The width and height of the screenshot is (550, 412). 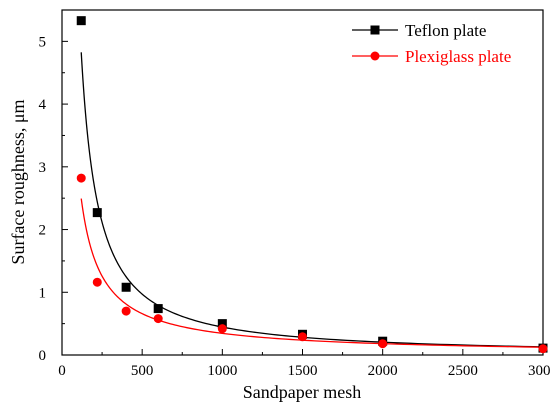 What do you see at coordinates (43, 105) in the screenshot?
I see `y-tick-label: 4` at bounding box center [43, 105].